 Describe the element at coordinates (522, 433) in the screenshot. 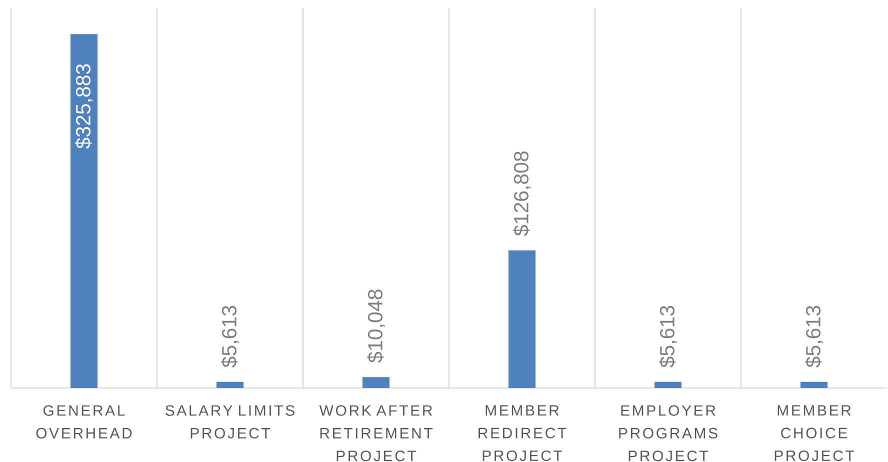

I see `x-tick-label: MEMBER REDIRECT PROJECT` at that location.